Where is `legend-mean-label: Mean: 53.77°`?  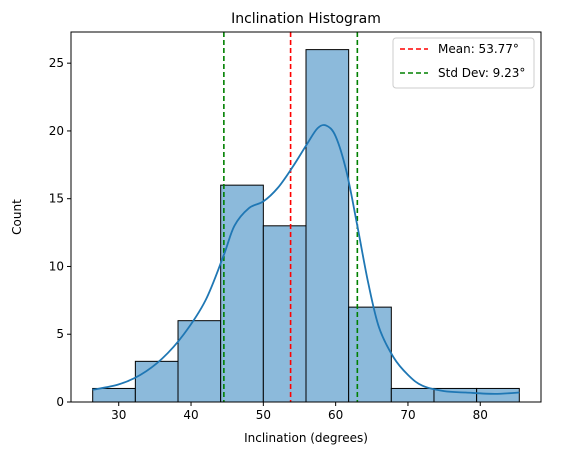 legend-mean-label: Mean: 53.77° is located at coordinates (478, 49).